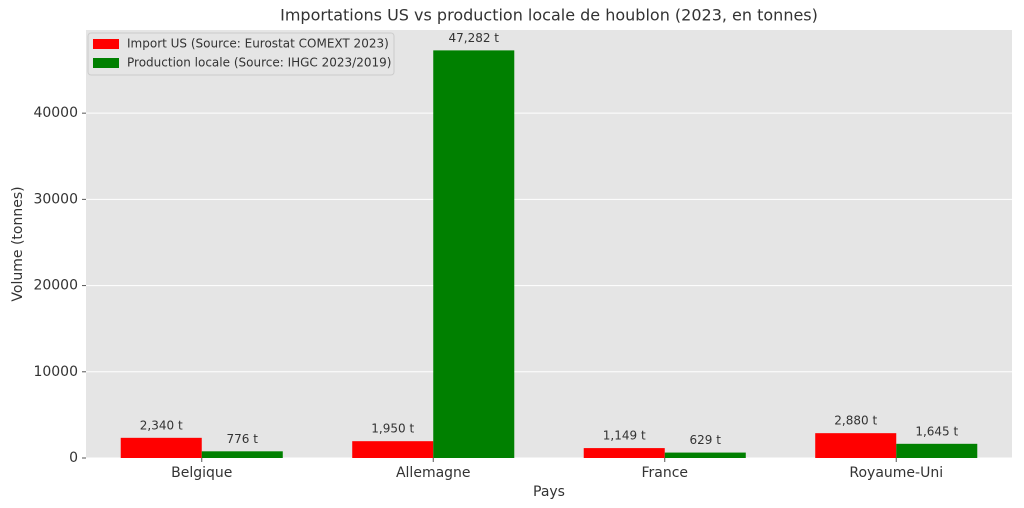 The width and height of the screenshot is (1024, 508). Describe the element at coordinates (258, 44) in the screenshot. I see `legend-label: Import US (Source: Eurostat COMEXT 2023)` at that location.